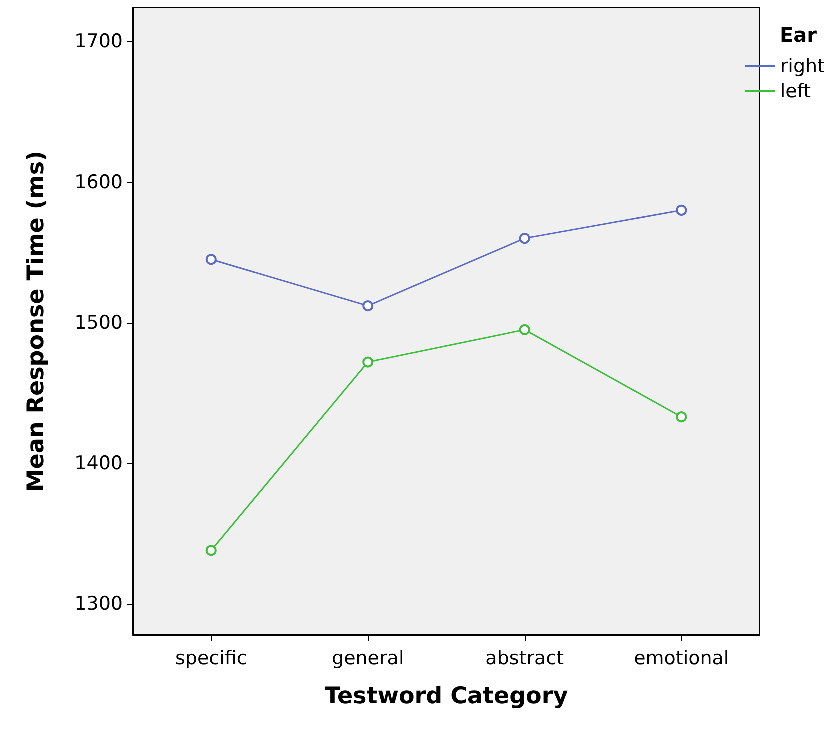 The image size is (832, 731). Describe the element at coordinates (37, 321) in the screenshot. I see `y-axis-title: Mean Response Time (ms)` at that location.